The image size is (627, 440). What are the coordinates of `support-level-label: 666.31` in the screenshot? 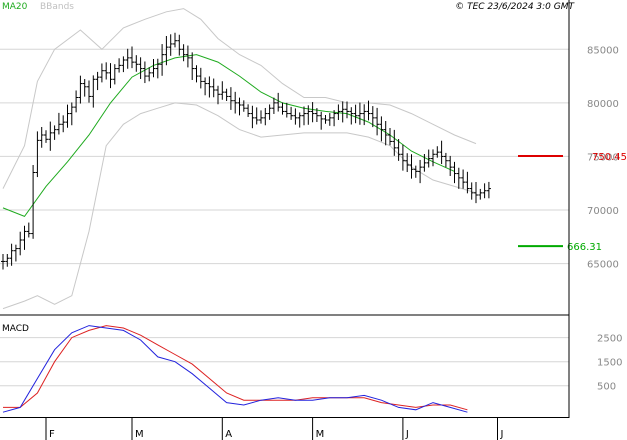 It's located at (584, 247).